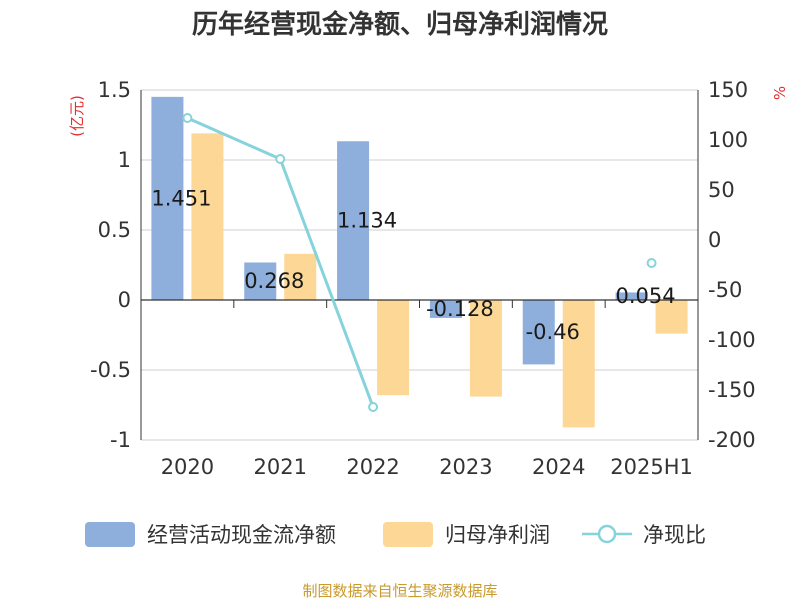 The height and width of the screenshot is (600, 800). I want to click on cashflow-data-label: -0.128, so click(460, 309).